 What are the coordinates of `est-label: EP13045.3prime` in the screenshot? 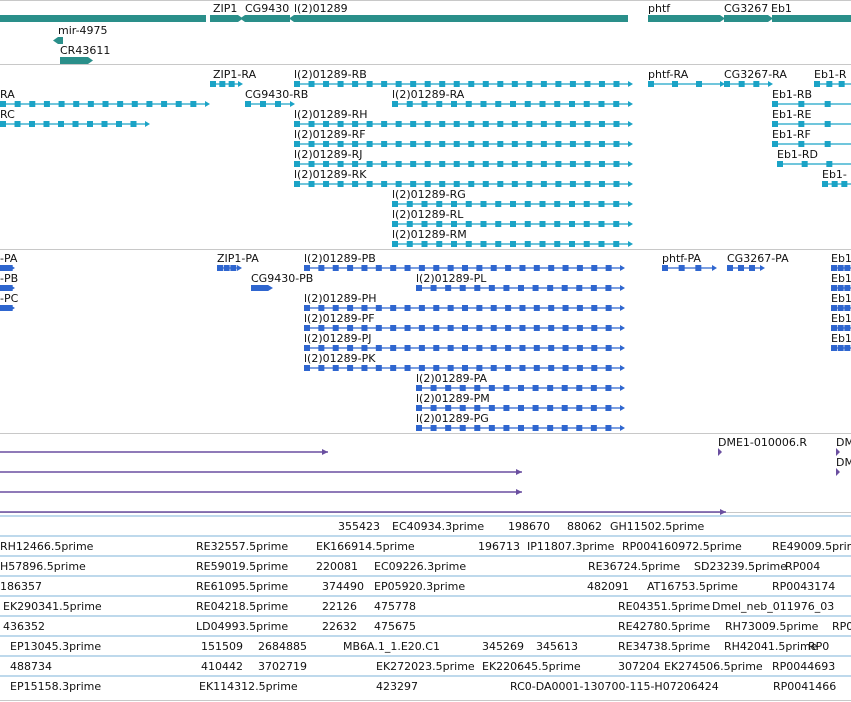 It's located at (55, 646).